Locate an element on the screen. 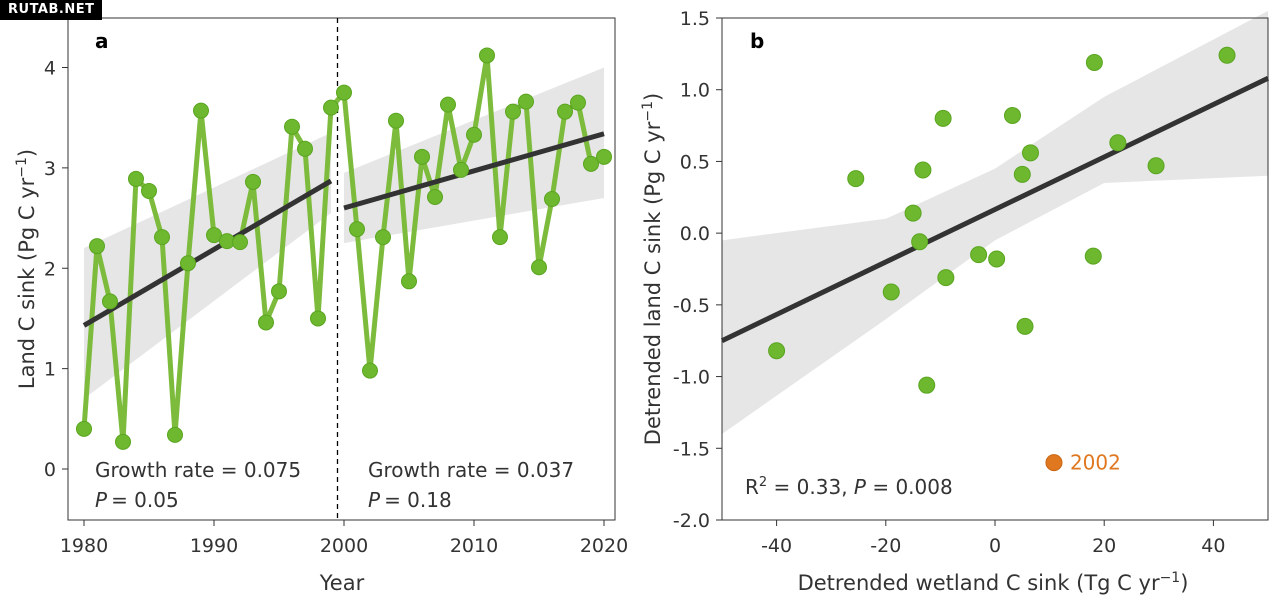  y-tick-label: 1 is located at coordinates (50, 370).